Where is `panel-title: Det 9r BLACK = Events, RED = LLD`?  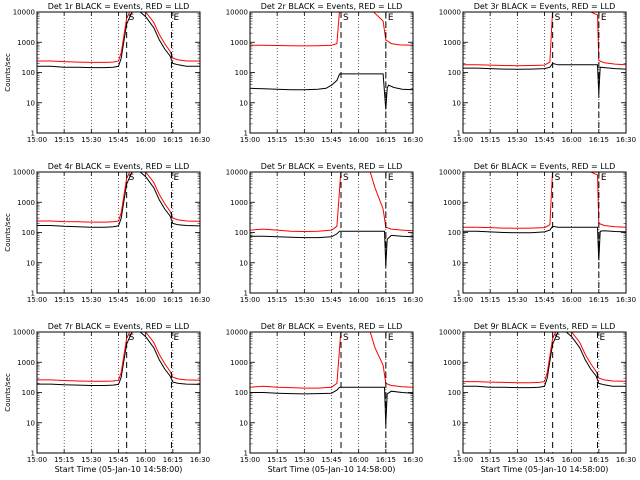 panel-title: Det 9r BLACK = Events, RED = LLD is located at coordinates (545, 326).